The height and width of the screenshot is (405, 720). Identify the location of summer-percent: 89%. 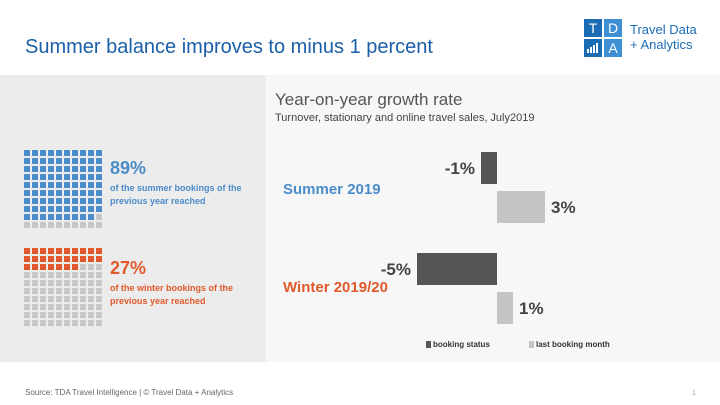
(128, 168).